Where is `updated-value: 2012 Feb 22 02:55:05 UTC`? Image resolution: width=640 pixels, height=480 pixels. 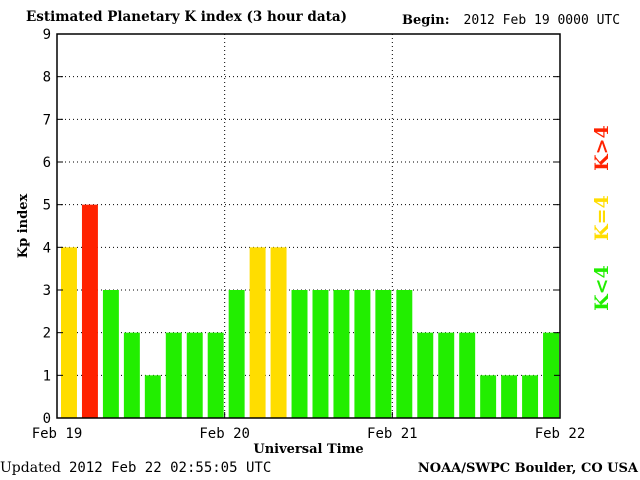
updated-value: 2012 Feb 22 02:55:05 UTC is located at coordinates (170, 468).